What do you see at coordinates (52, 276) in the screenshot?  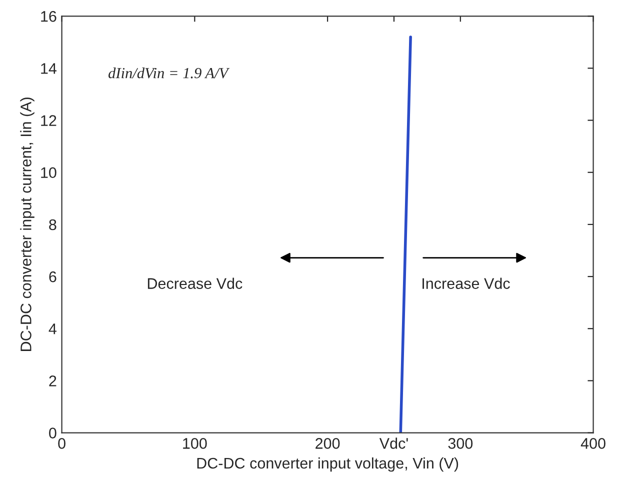 I see `y-tick-label: 6` at bounding box center [52, 276].